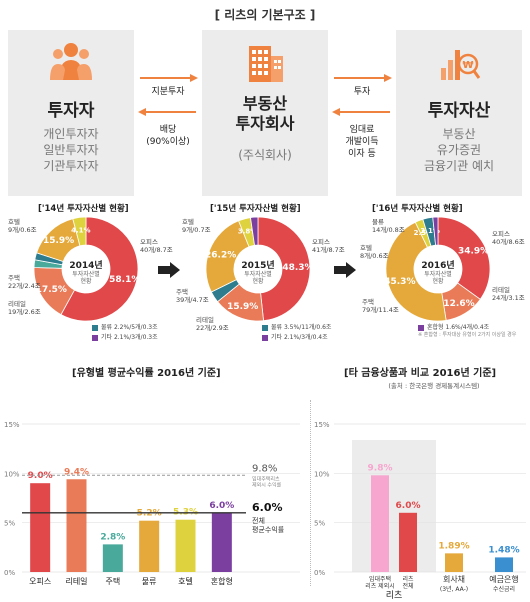 This screenshot has width=530, height=602. Describe the element at coordinates (438, 266) in the screenshot. I see `pie-center-year: 2016년` at that location.